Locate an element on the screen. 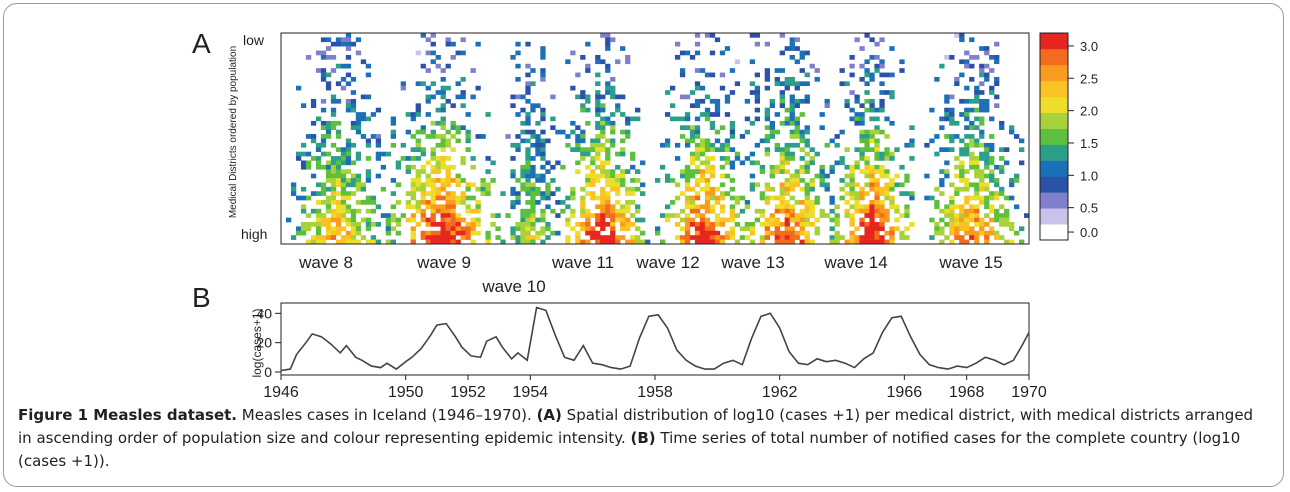 The height and width of the screenshot is (492, 1290). line-plot-frame is located at coordinates (655, 339).